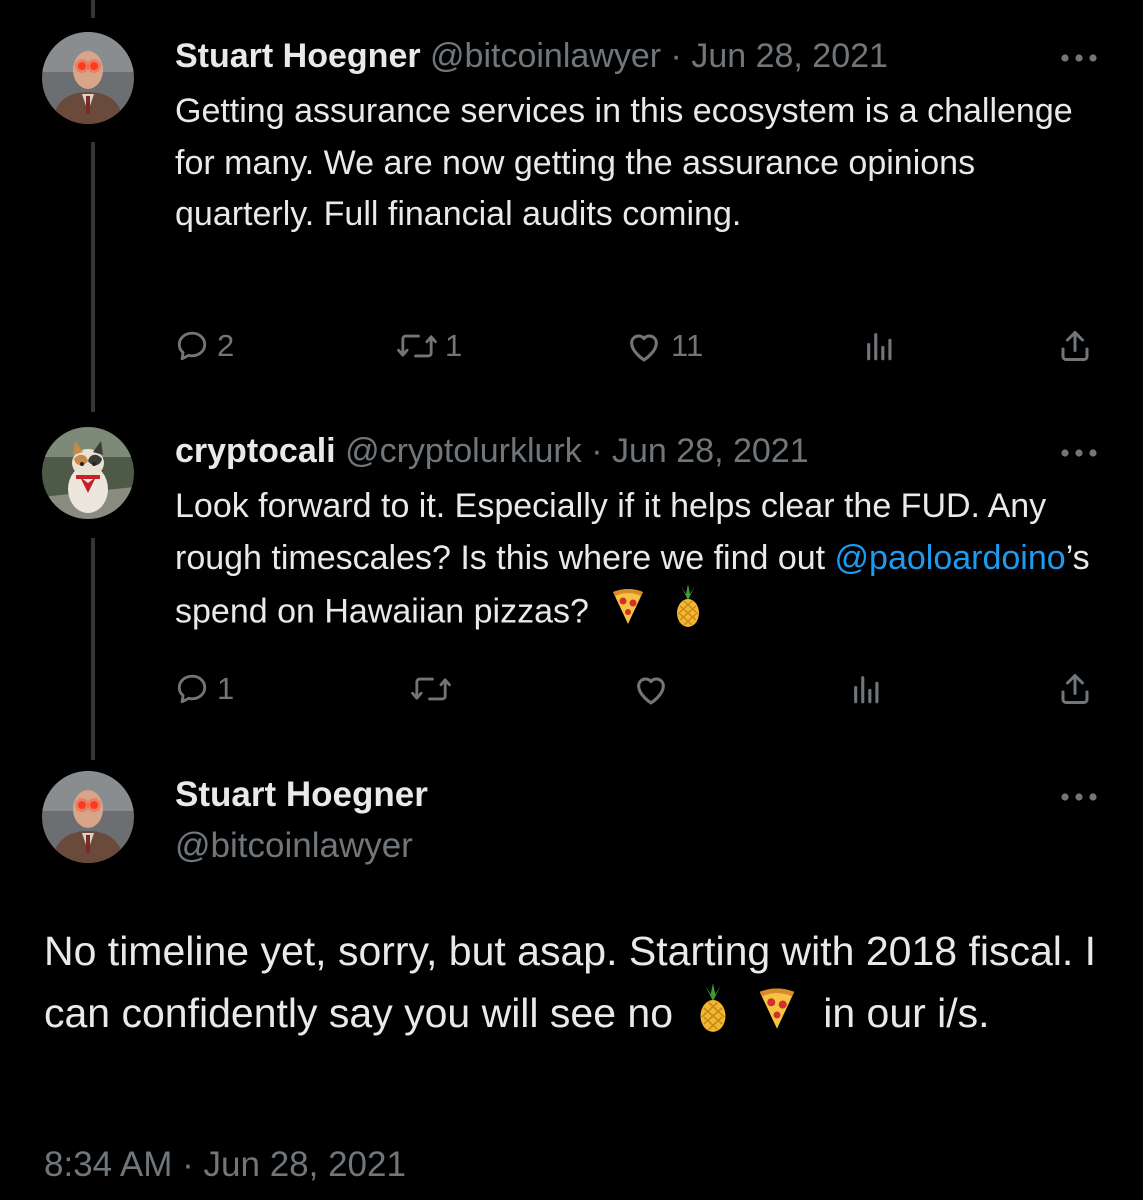  Describe the element at coordinates (632, 584) in the screenshot. I see `tweet-text-after: ’s spend on Hawaiian pizzas?` at that location.